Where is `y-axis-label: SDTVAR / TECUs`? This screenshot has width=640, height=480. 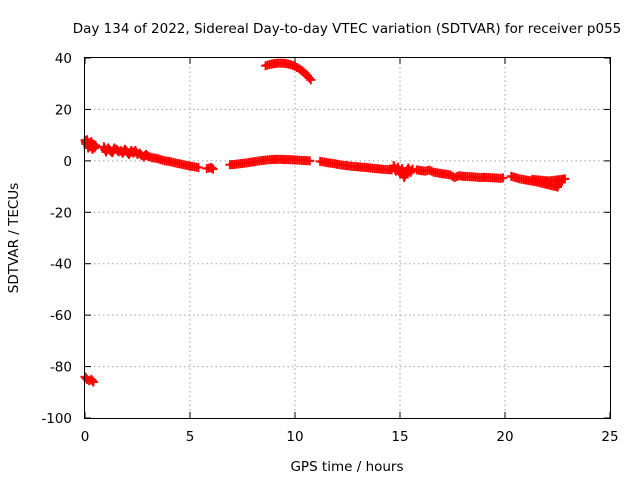
y-axis-label: SDTVAR / TECUs is located at coordinates (14, 238).